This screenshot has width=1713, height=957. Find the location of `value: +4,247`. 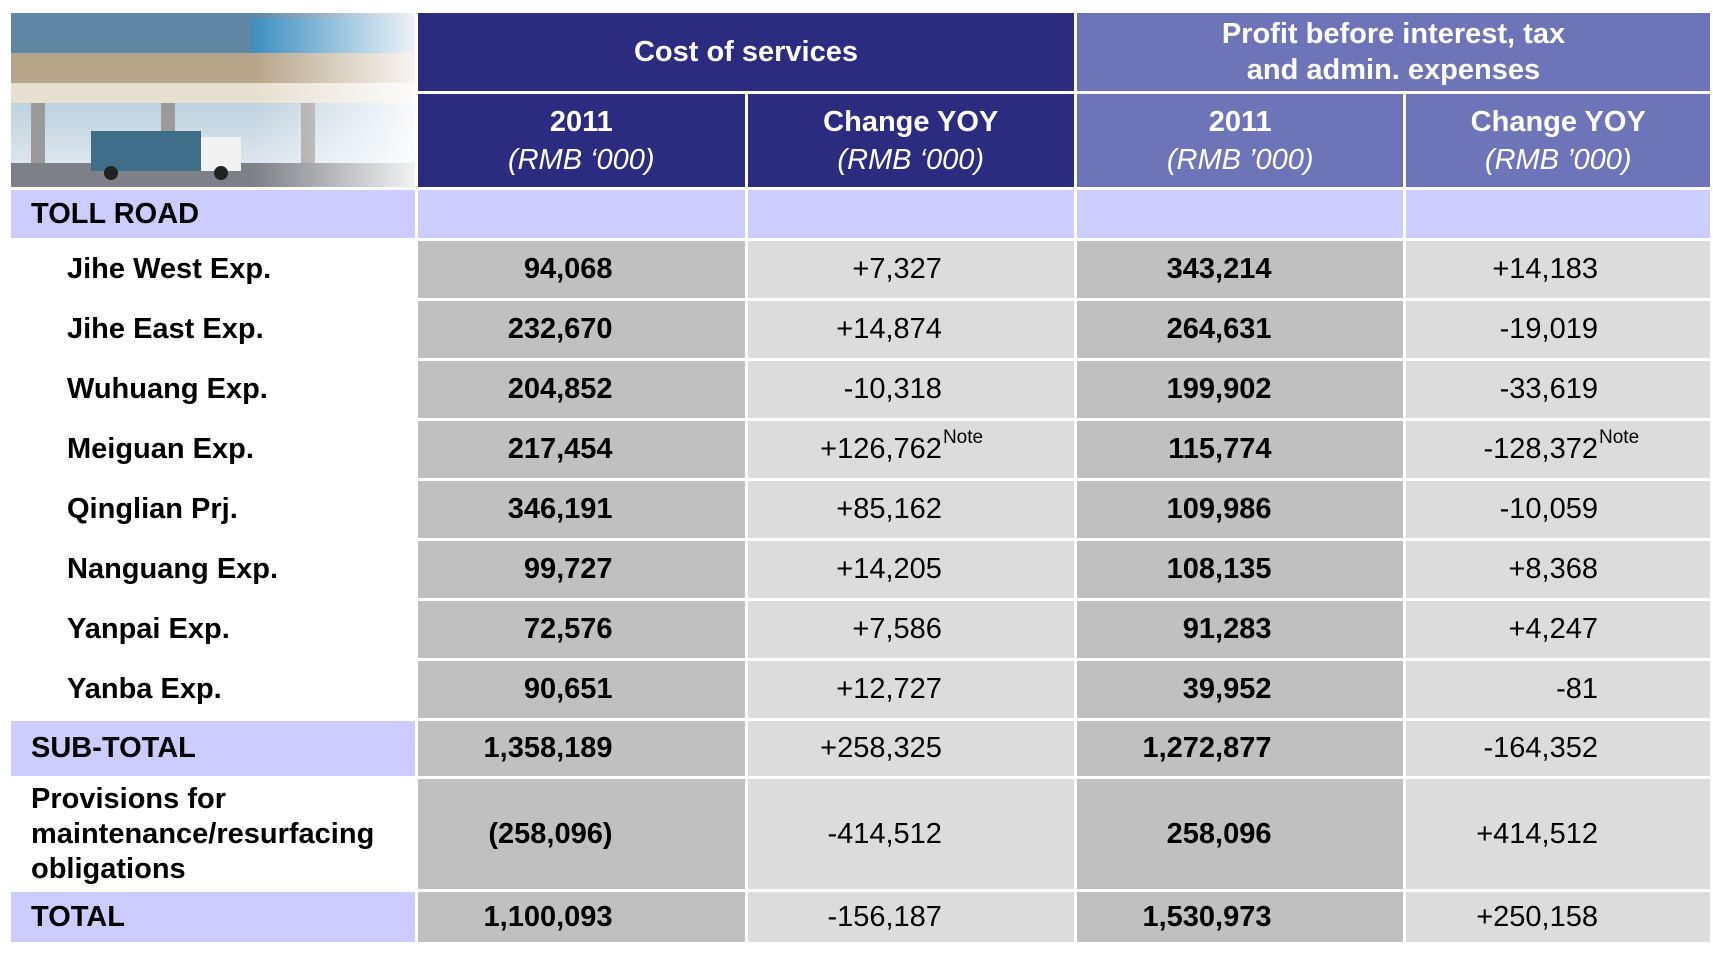

value: +4,247 is located at coordinates (1553, 629).